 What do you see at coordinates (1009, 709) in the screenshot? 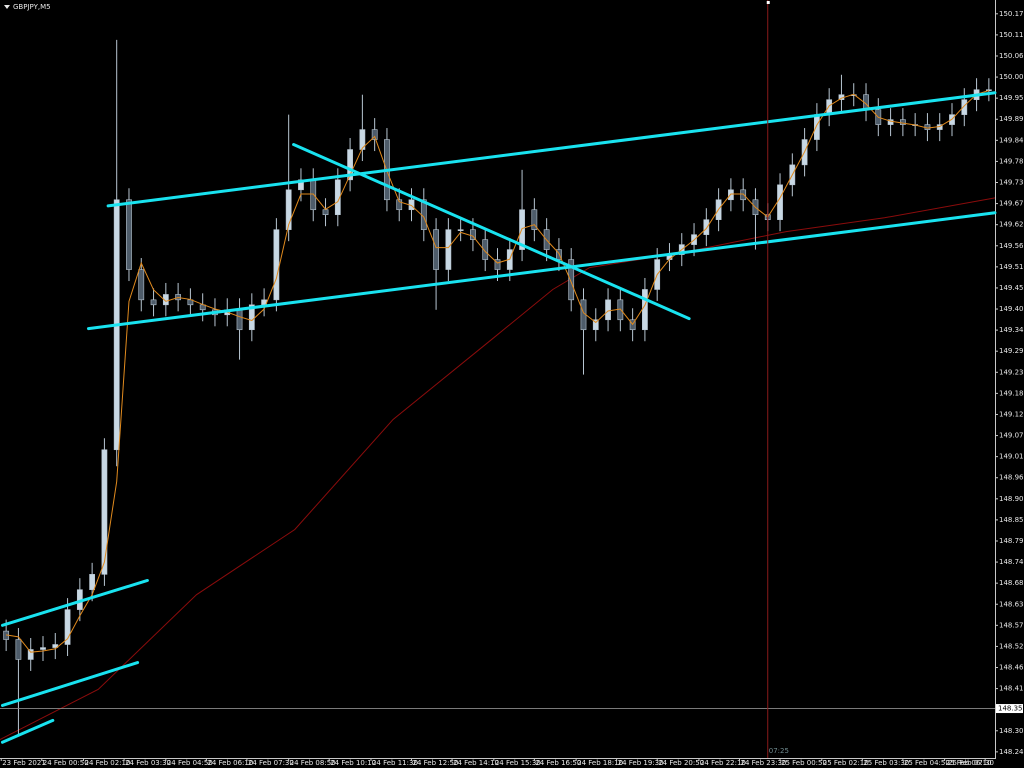
I see `current-price-box` at bounding box center [1009, 709].